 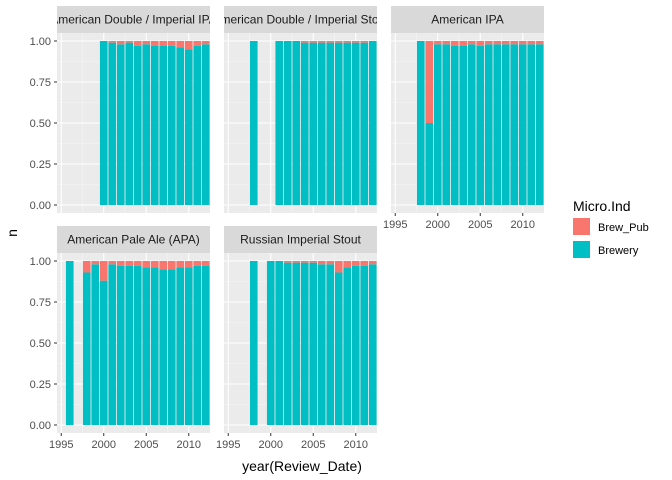 I want to click on x-axis-title: year(Review_Date), so click(x=302, y=466).